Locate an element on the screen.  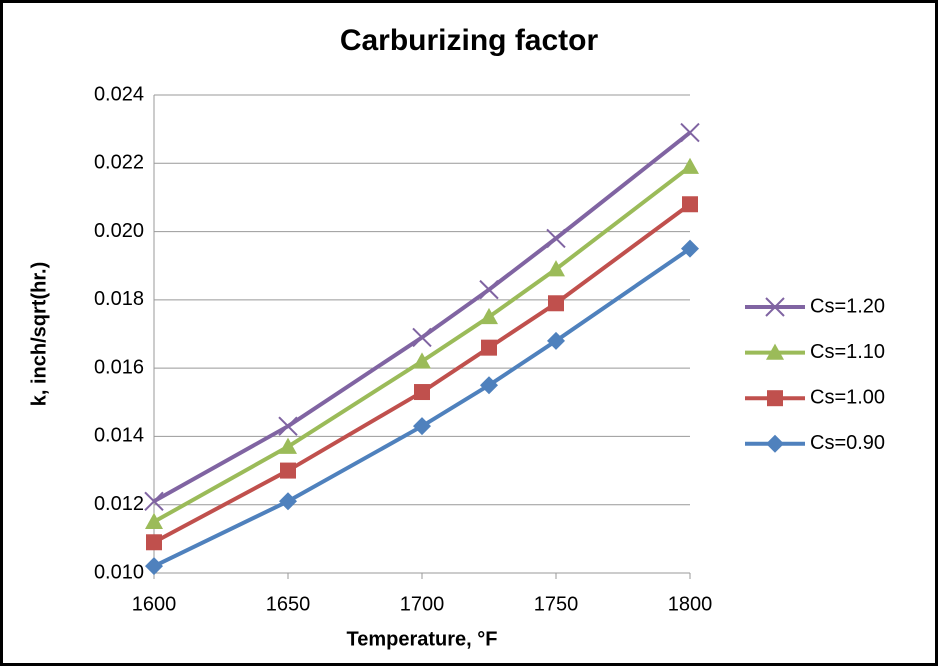
legend-label: Cs=1.10 is located at coordinates (847, 352).